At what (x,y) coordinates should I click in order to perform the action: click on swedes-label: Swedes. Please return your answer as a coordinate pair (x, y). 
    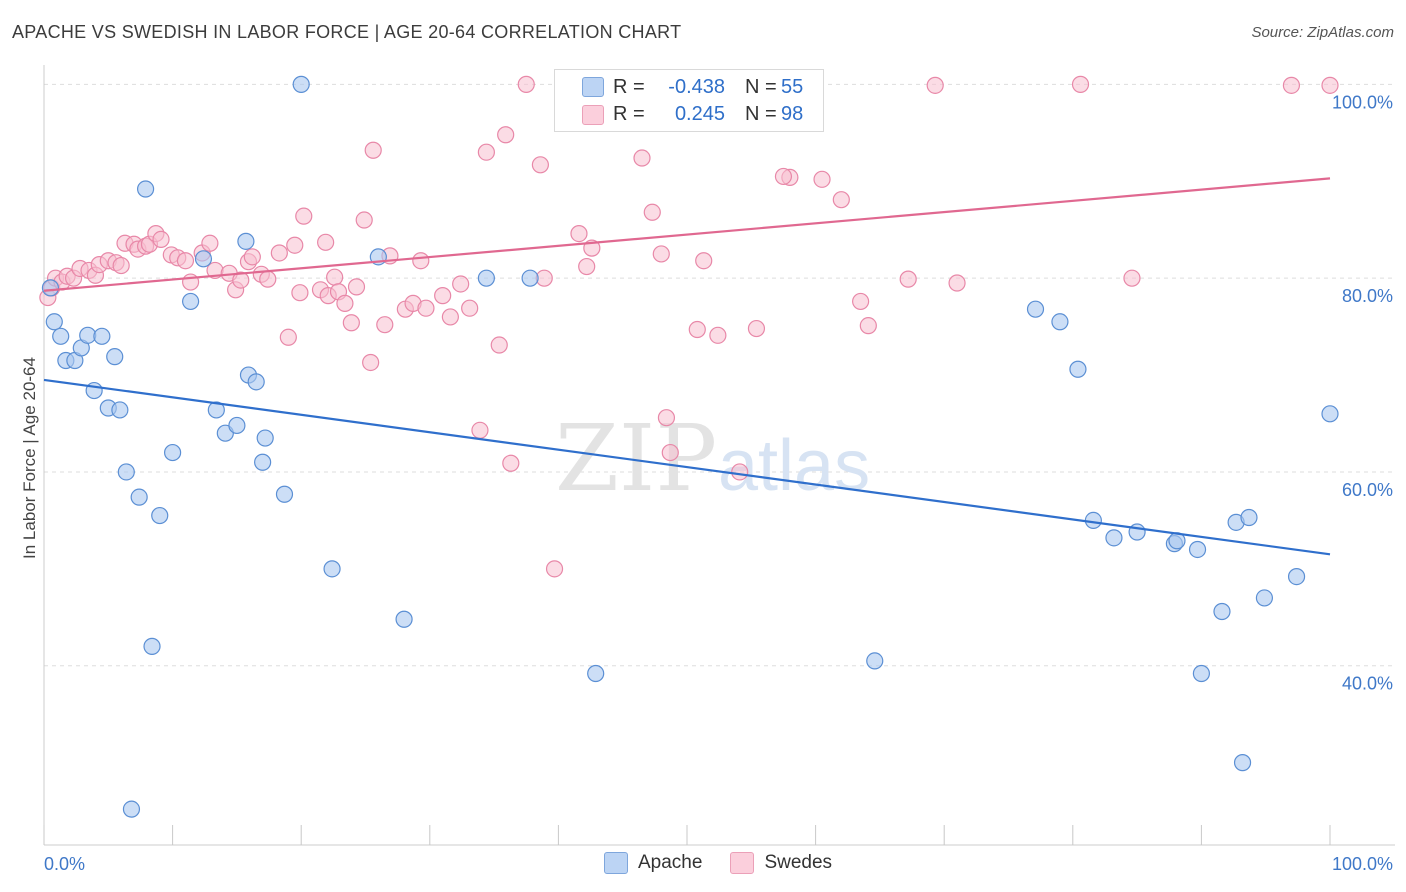
    Looking at the image, I should click on (798, 862).